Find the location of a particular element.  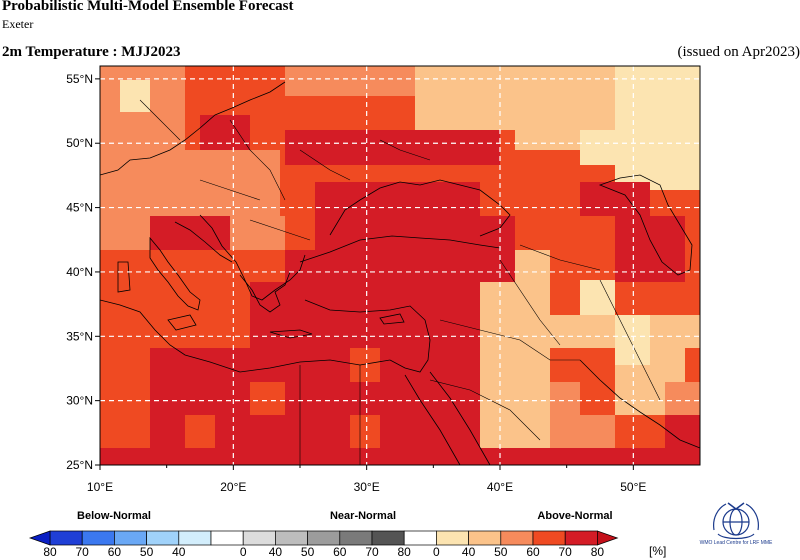

variable-title: 2m Temperature : MJJ2023 is located at coordinates (91, 52).